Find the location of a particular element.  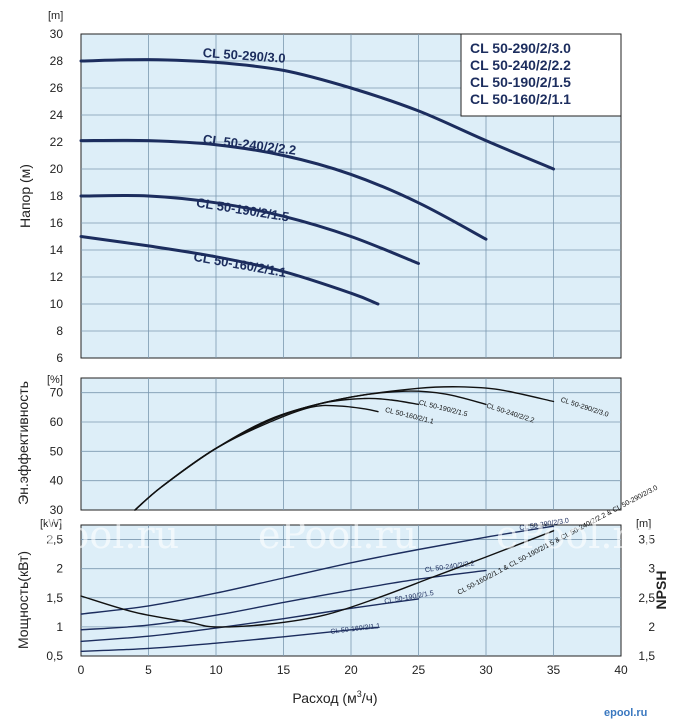

npsh-unit-label: [m] is located at coordinates (643, 524).